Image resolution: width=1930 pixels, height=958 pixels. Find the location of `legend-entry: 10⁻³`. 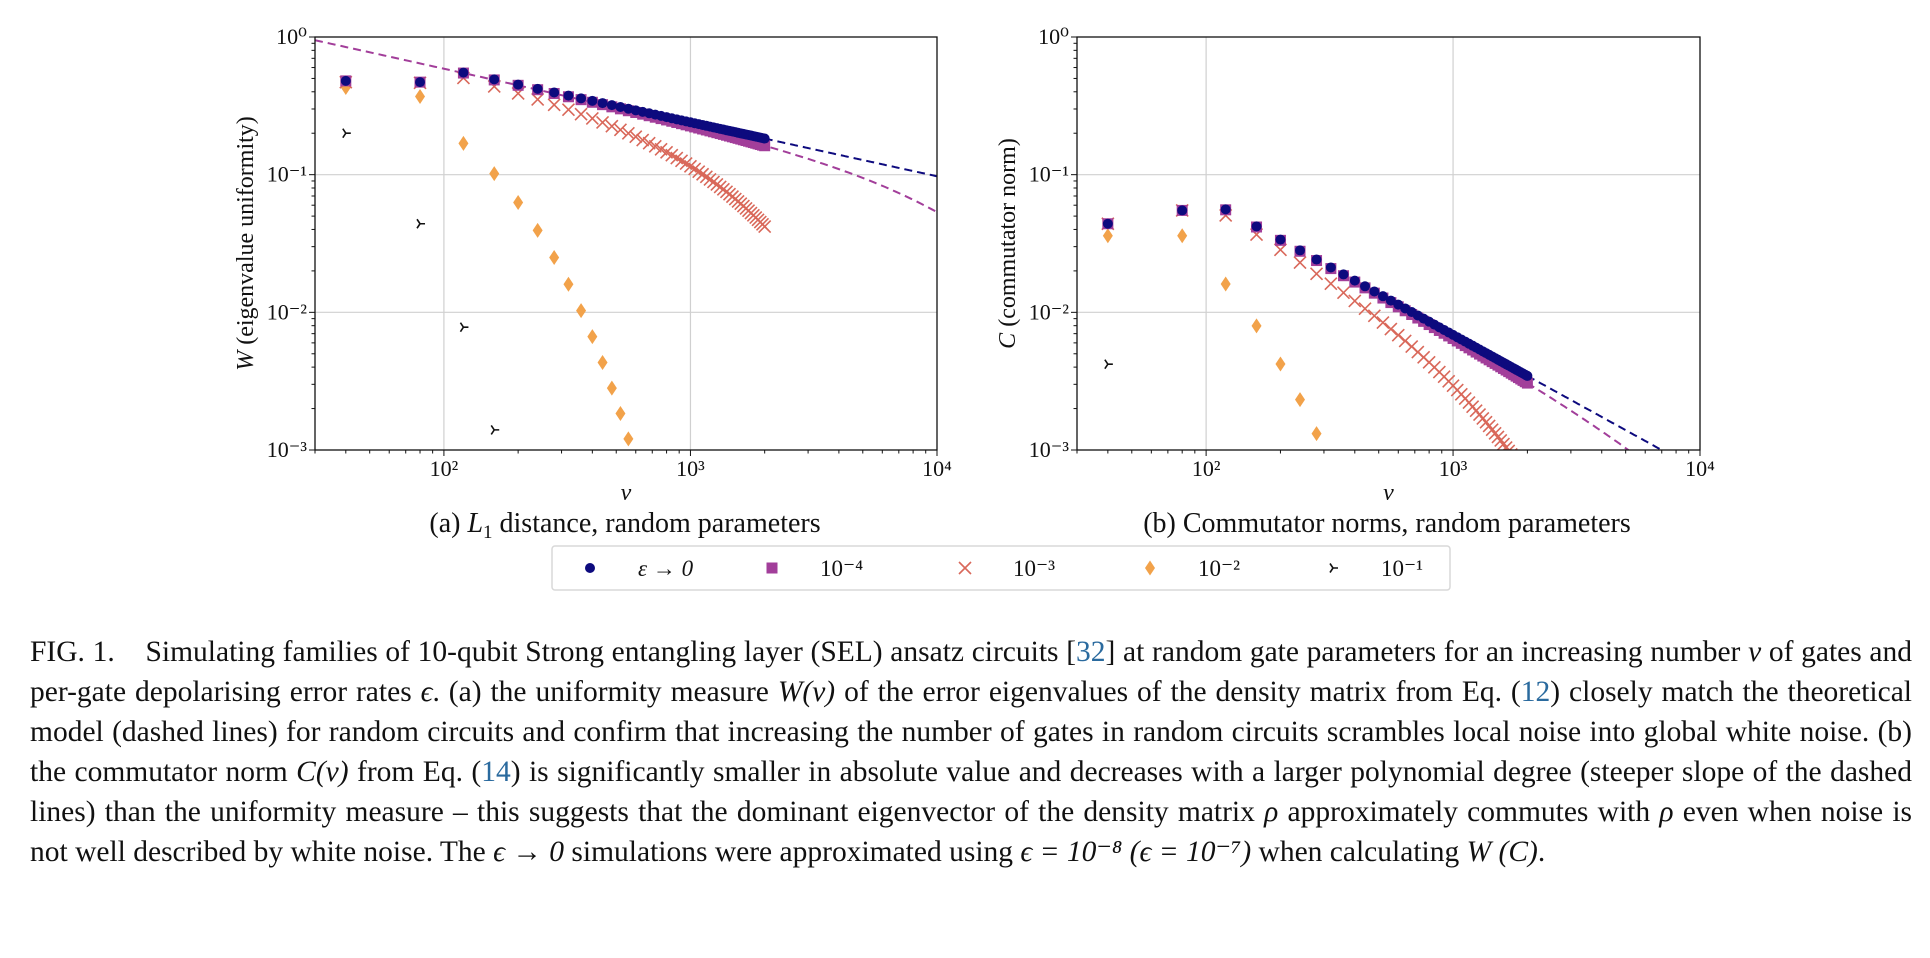

legend-entry: 10⁻³ is located at coordinates (1006, 568).